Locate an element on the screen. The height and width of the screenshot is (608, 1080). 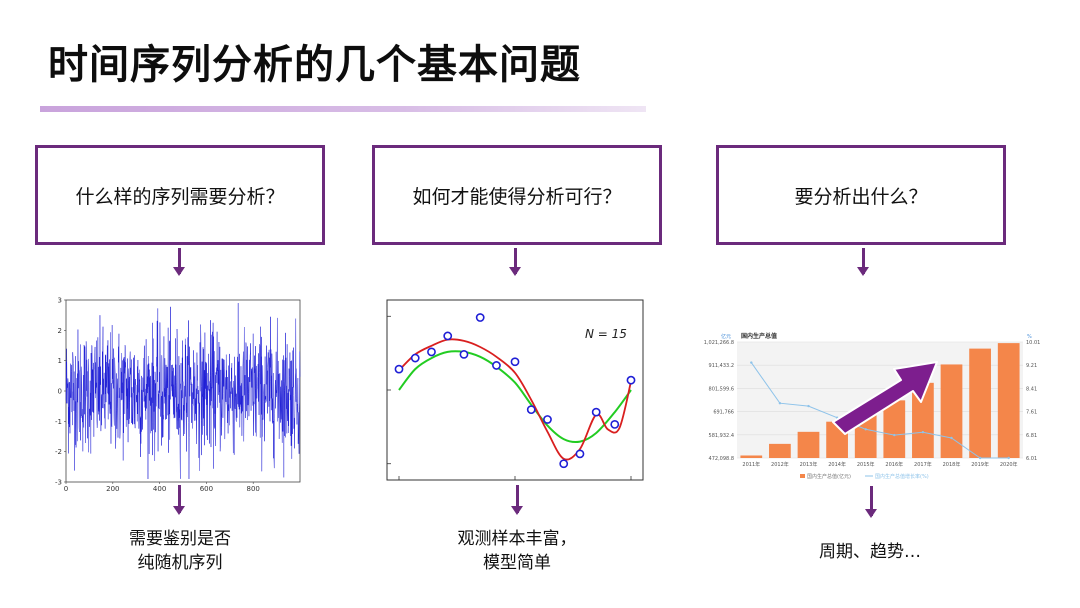
arrow-down-2a is located at coordinates (515, 262).